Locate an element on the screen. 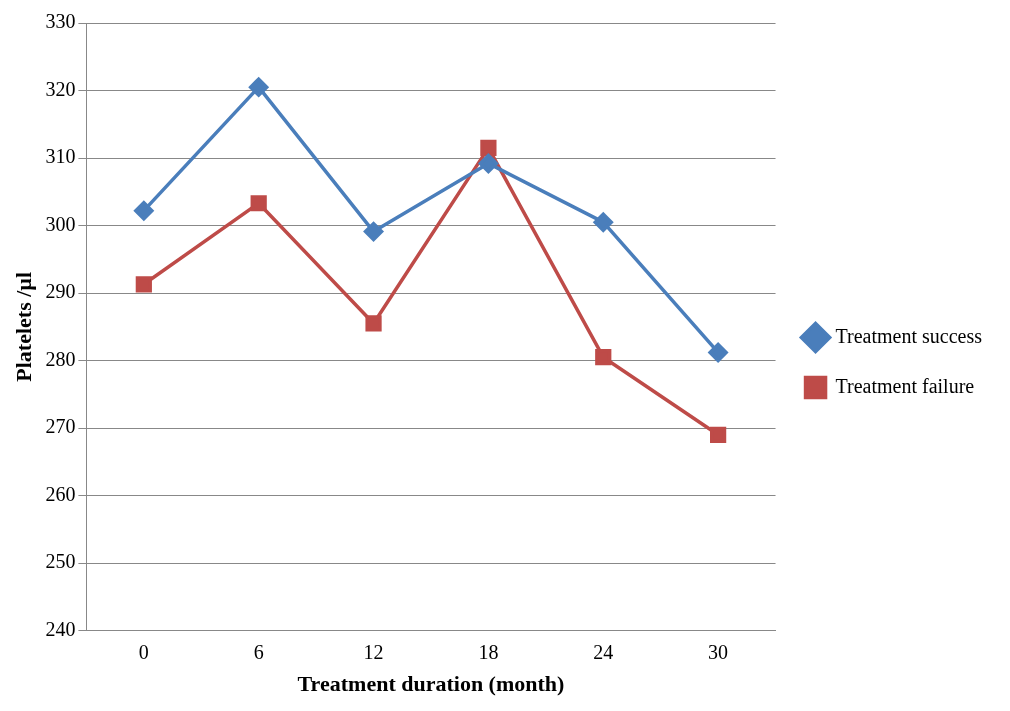 The height and width of the screenshot is (711, 1010). y-tick-label: 240 is located at coordinates (60, 628).